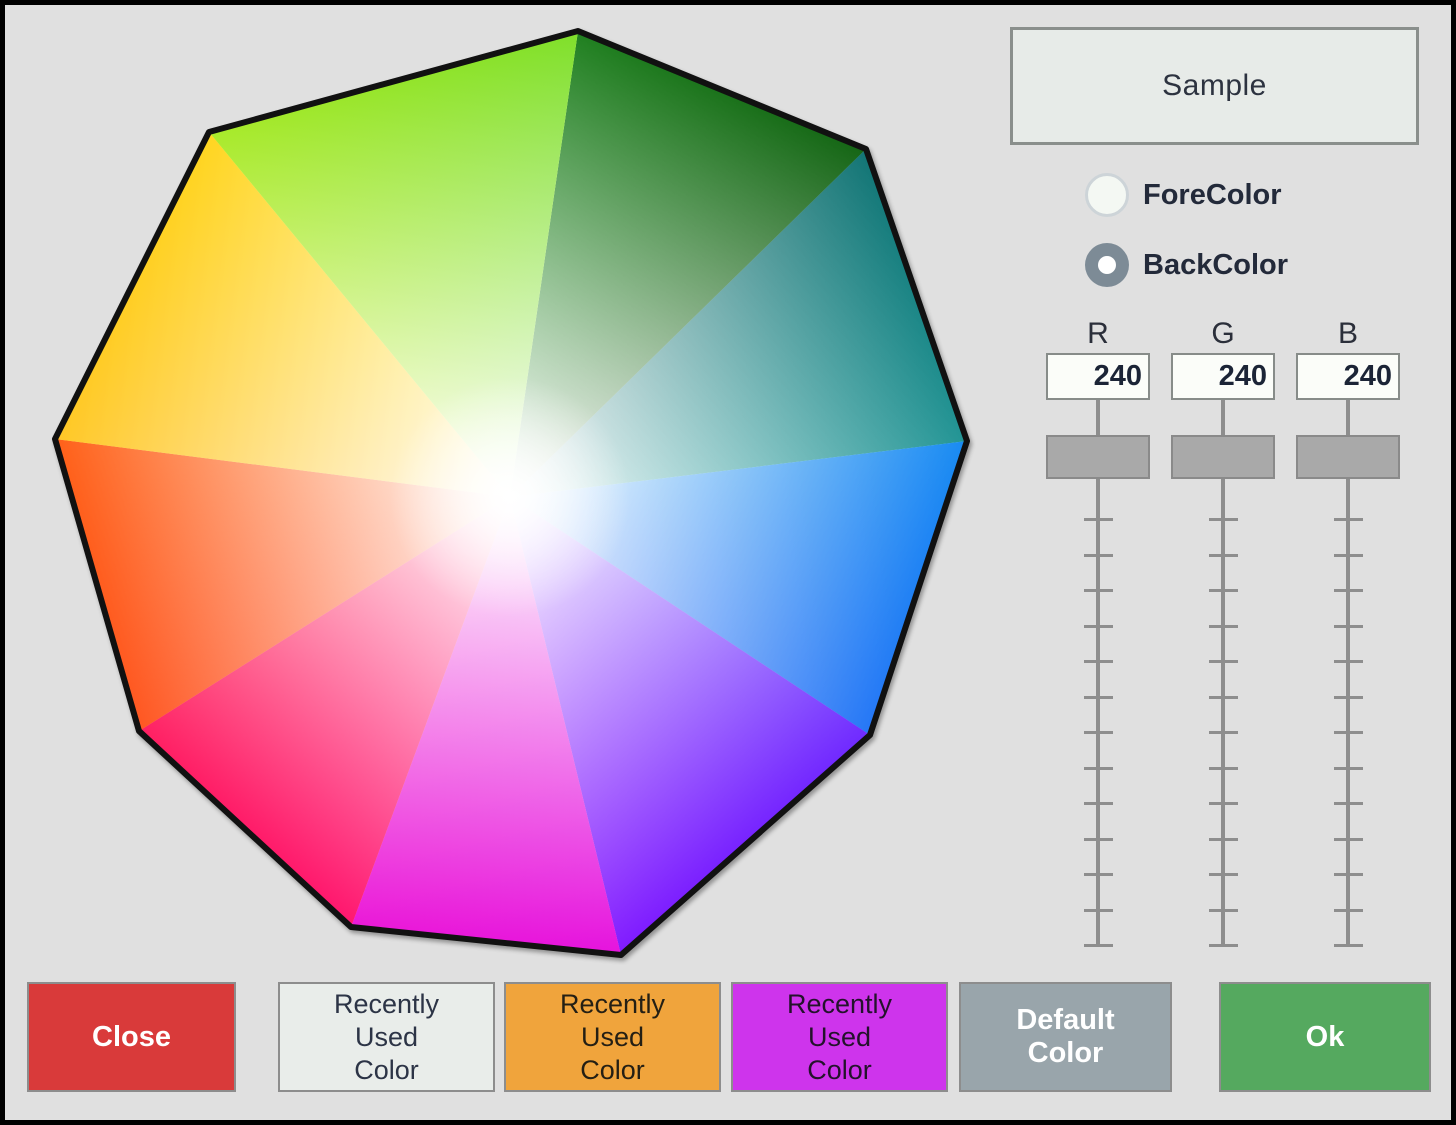 This screenshot has height=1125, width=1456. Describe the element at coordinates (1223, 333) in the screenshot. I see `channel-green-label: G` at that location.